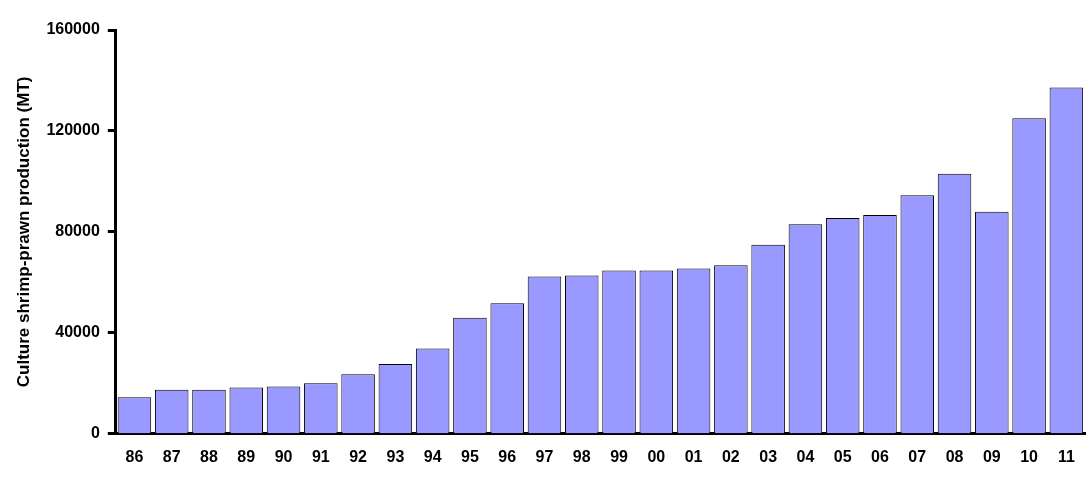  Describe the element at coordinates (693, 456) in the screenshot. I see `x-tick-label: 01` at that location.